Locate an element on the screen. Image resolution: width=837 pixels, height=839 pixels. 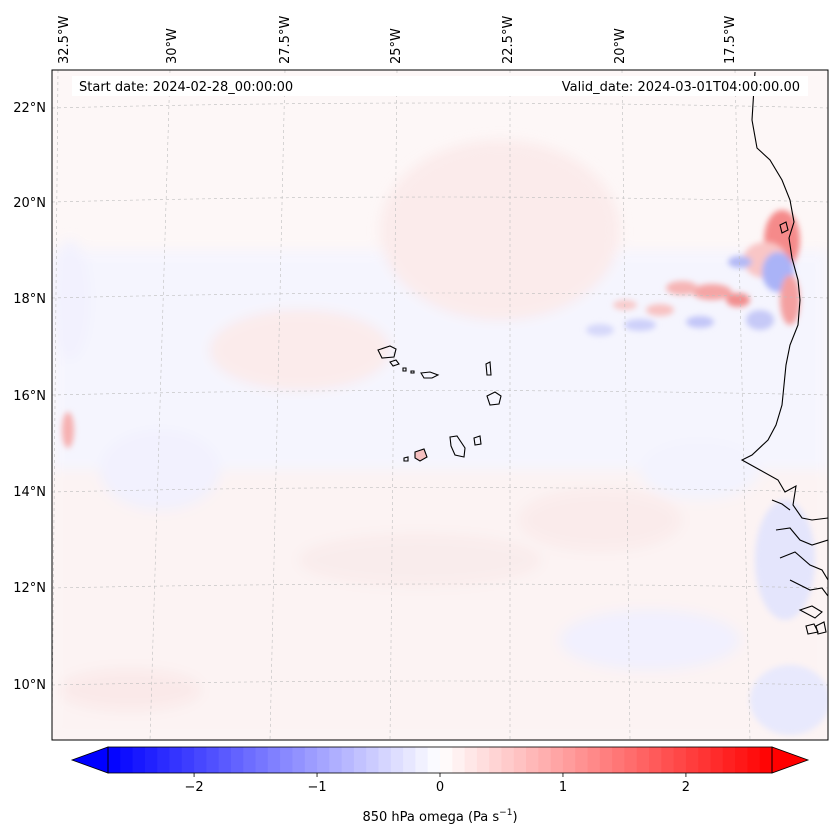
colorbar-tick-label: 1 is located at coordinates (563, 787).